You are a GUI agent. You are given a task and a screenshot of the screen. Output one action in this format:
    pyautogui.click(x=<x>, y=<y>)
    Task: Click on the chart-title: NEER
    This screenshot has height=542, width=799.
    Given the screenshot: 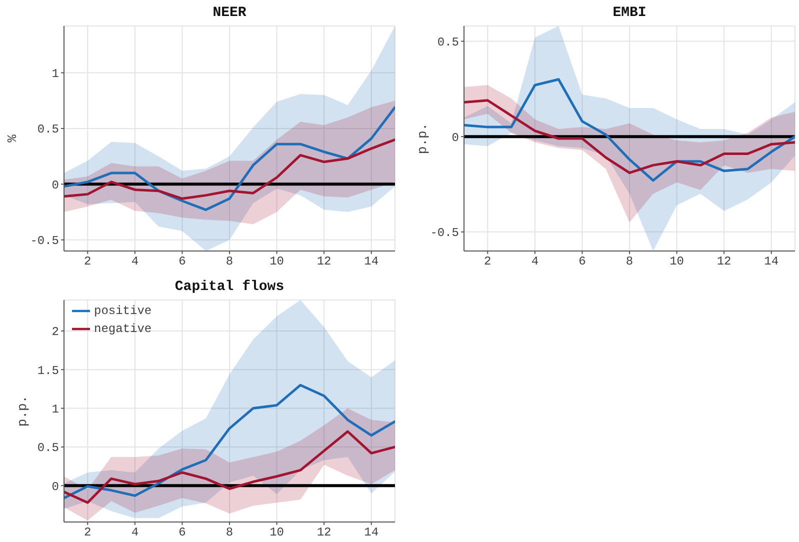 What is the action you would take?
    pyautogui.click(x=230, y=13)
    